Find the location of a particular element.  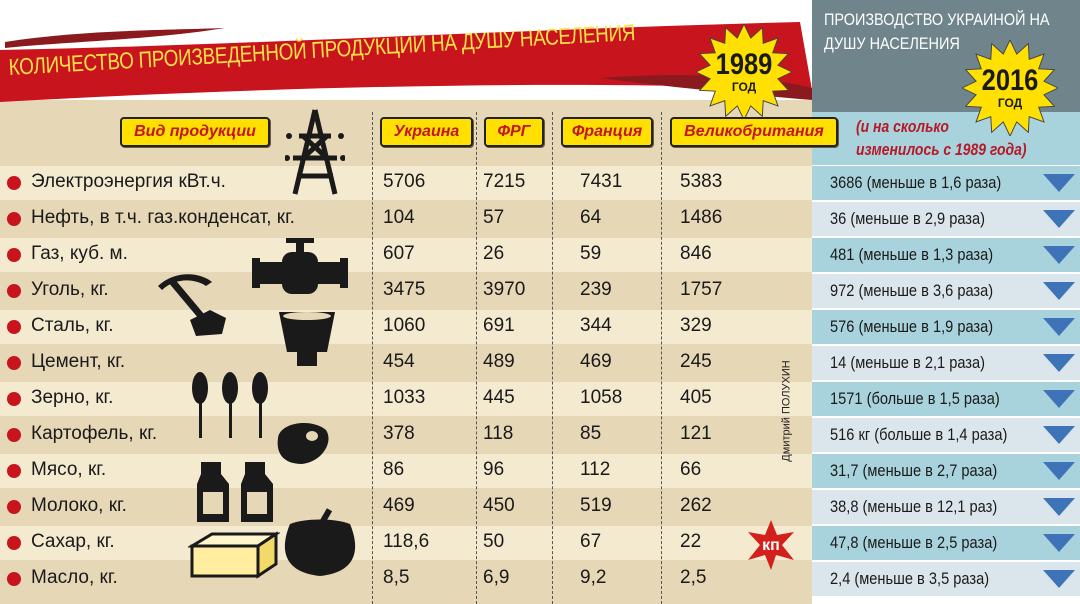

value-frg: 50 is located at coordinates (494, 541).